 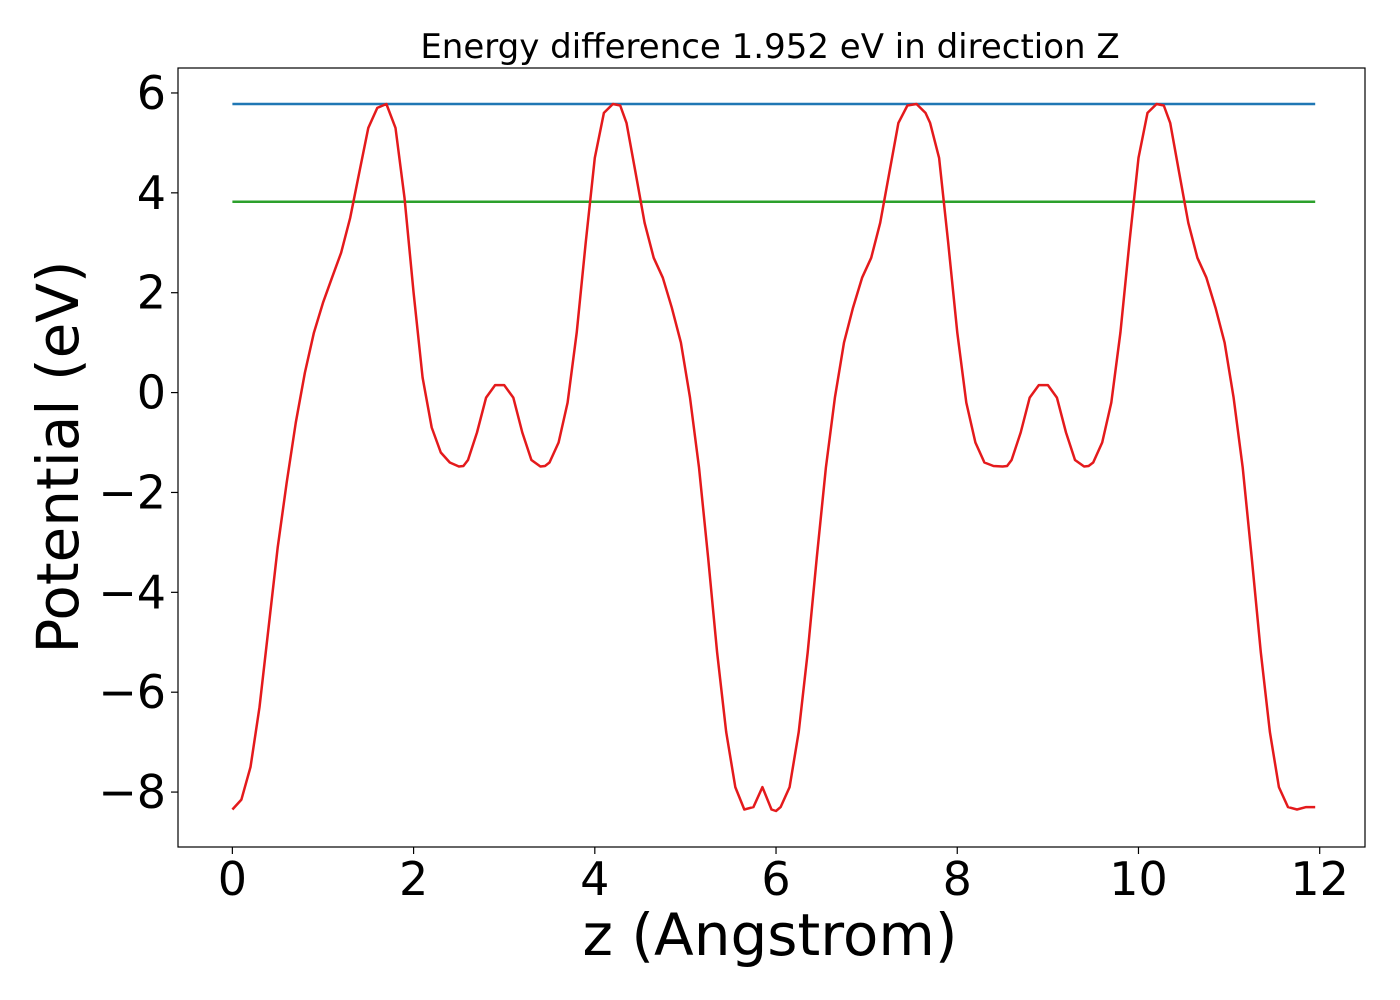 What do you see at coordinates (132, 792) in the screenshot?
I see `y-tick-label: −8` at bounding box center [132, 792].